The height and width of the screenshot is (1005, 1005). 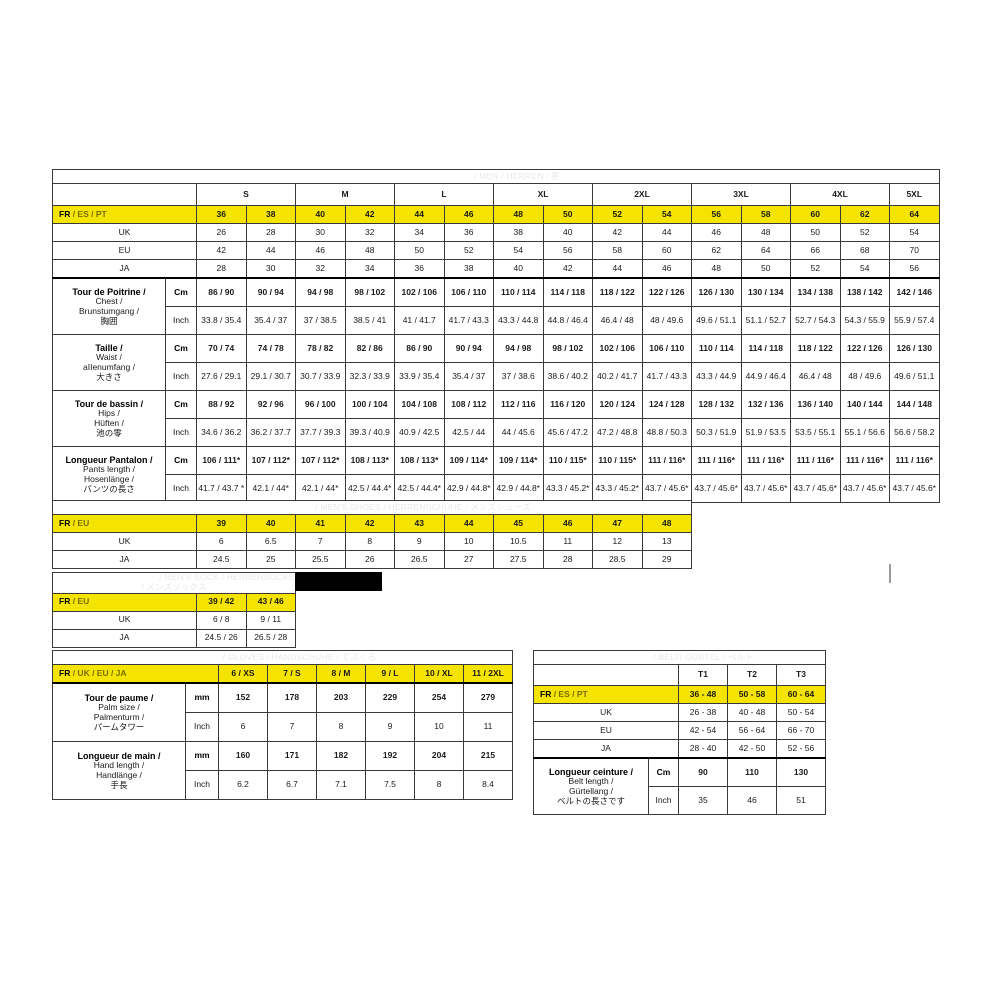 I want to click on belt-tier-T2: T2, so click(x=752, y=675).